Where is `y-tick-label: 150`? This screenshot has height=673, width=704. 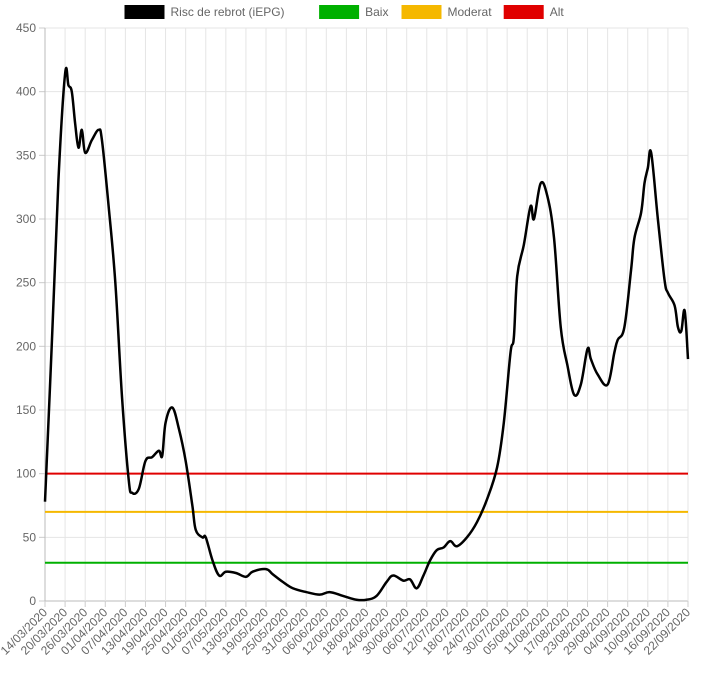
y-tick-label: 150 is located at coordinates (26, 410).